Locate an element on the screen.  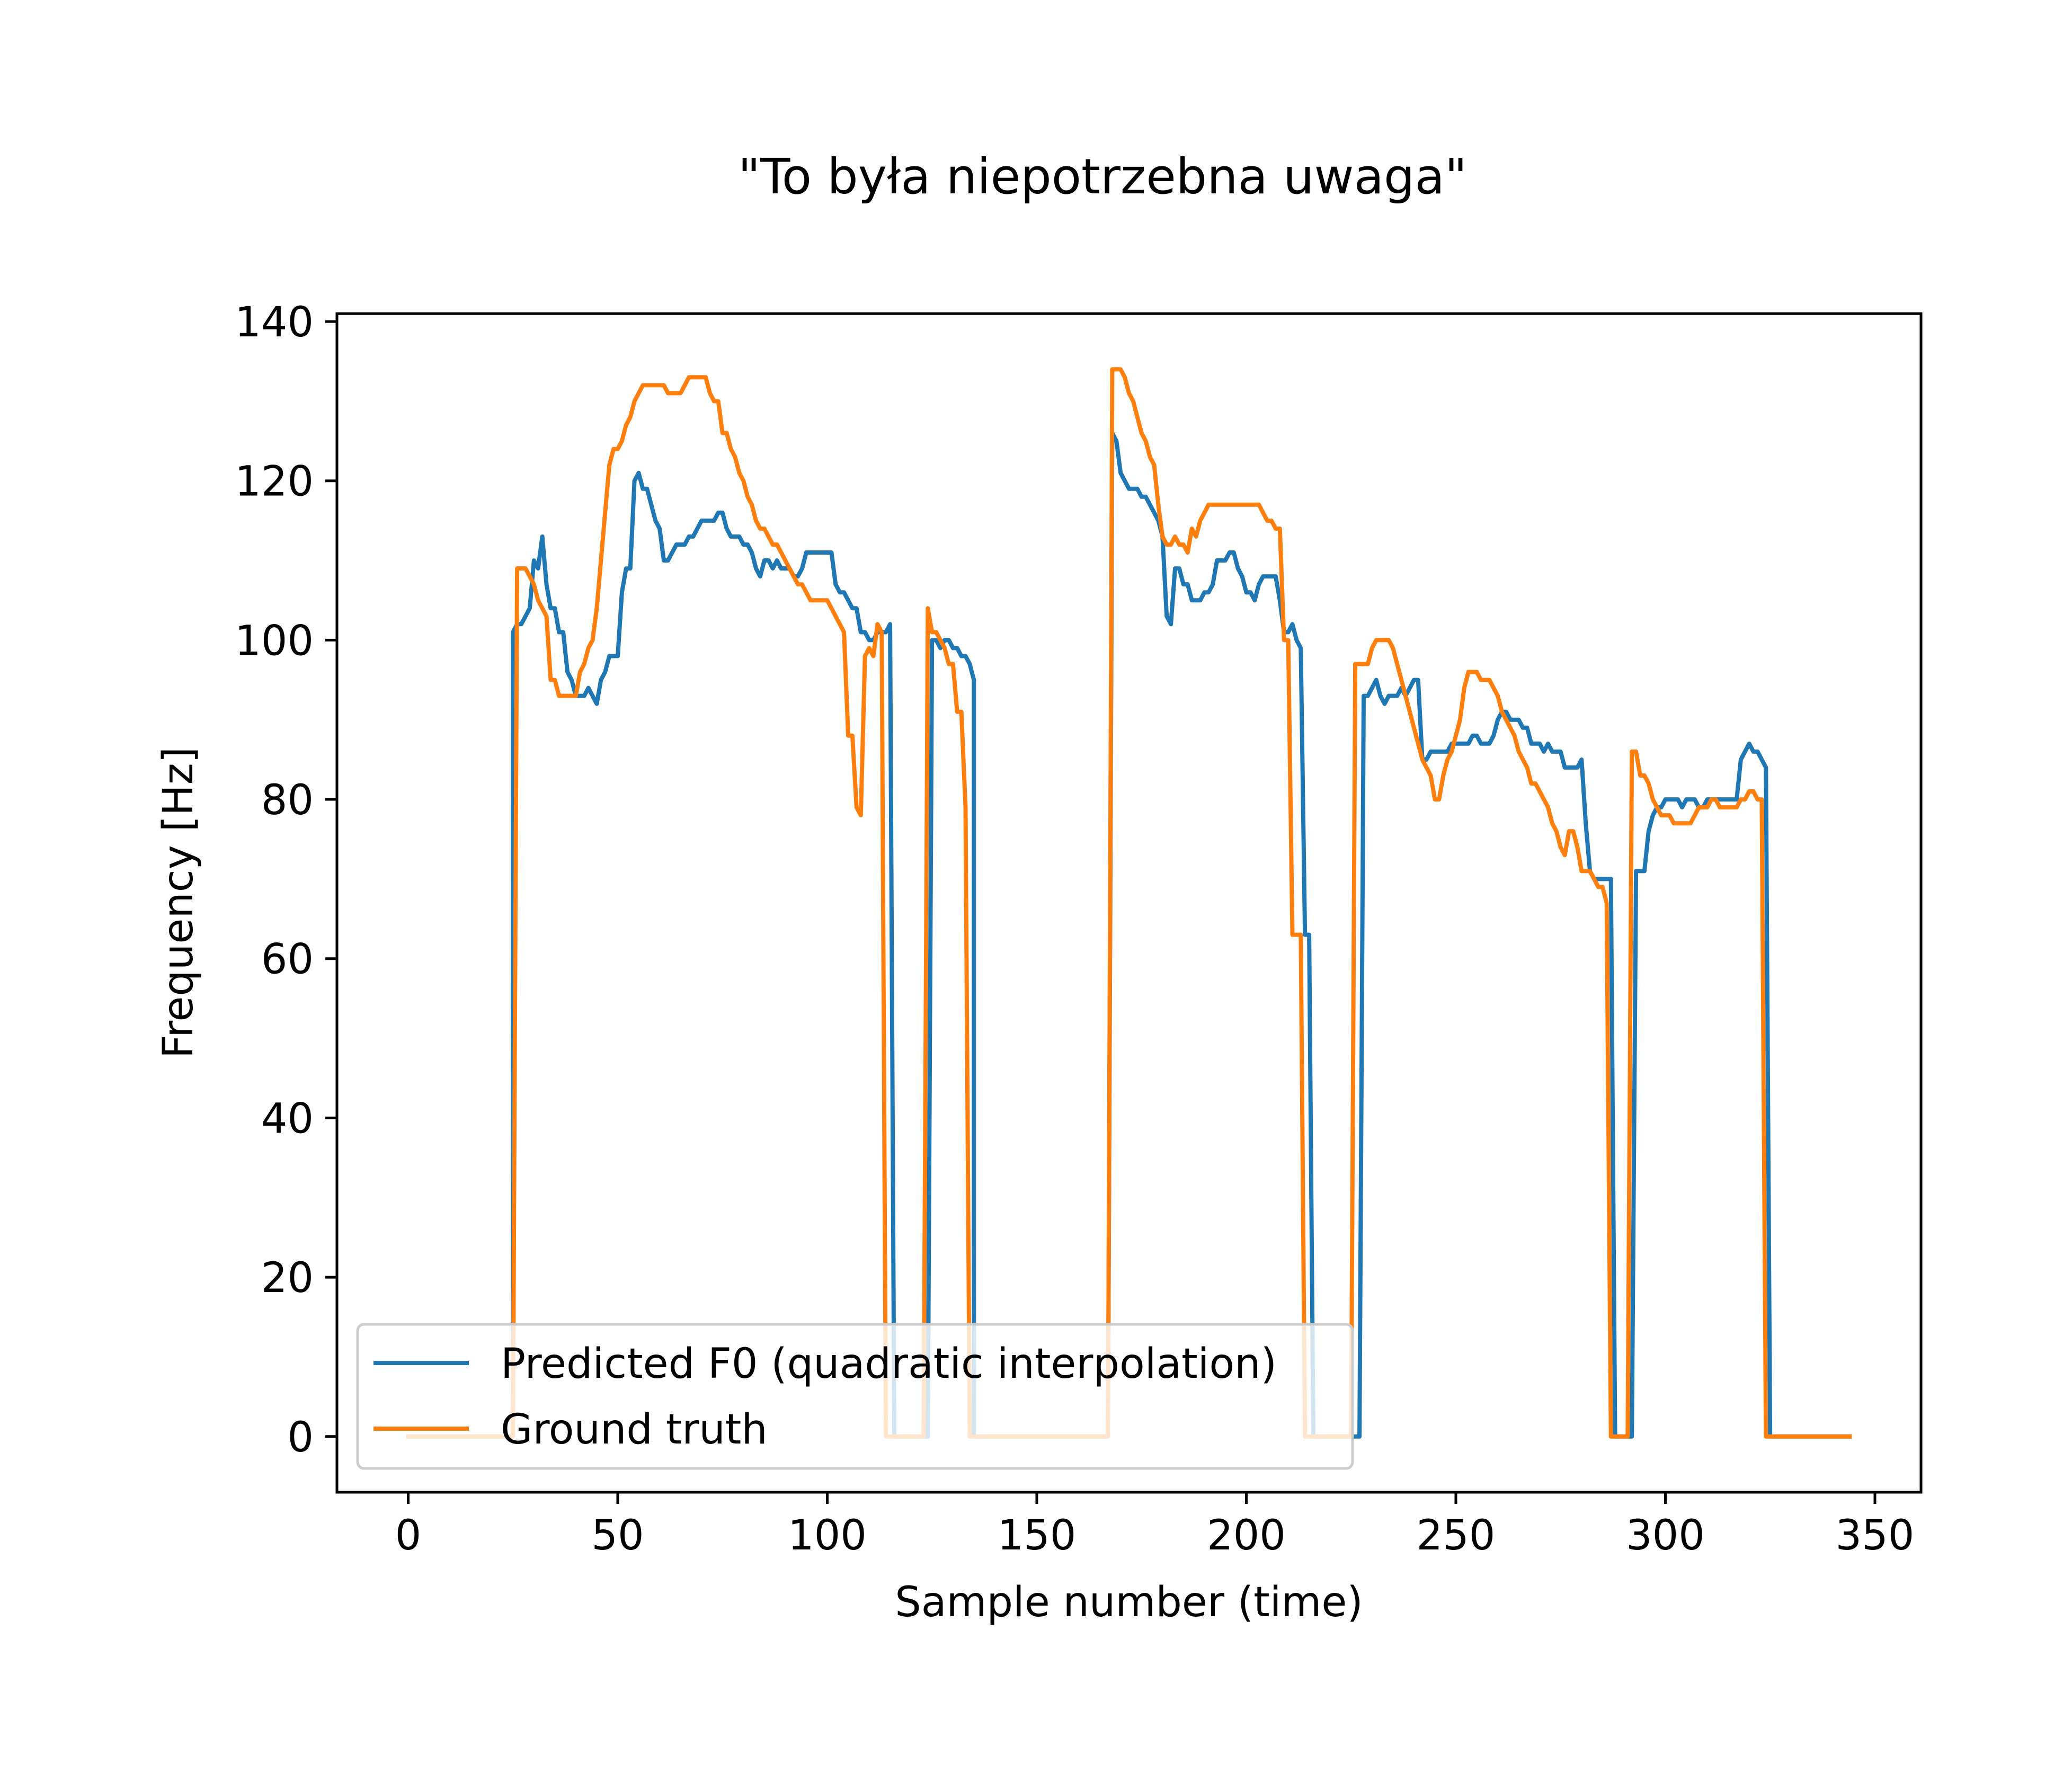
x-tick-label: 150 is located at coordinates (1037, 1536).